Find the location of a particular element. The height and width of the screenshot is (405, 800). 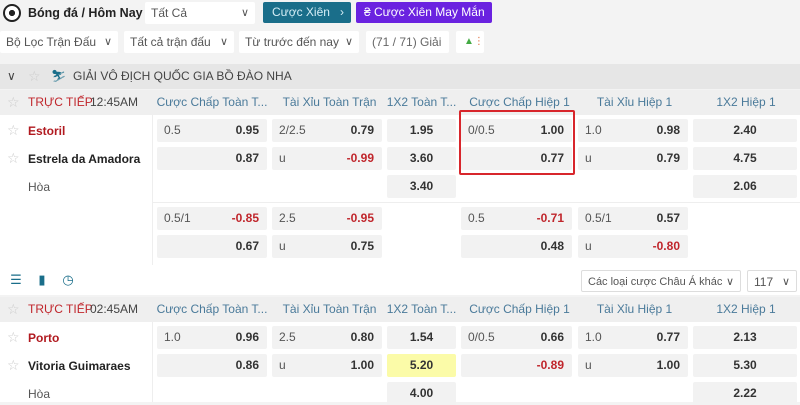

odds-cell: 2.5 0.80 is located at coordinates (327, 337).